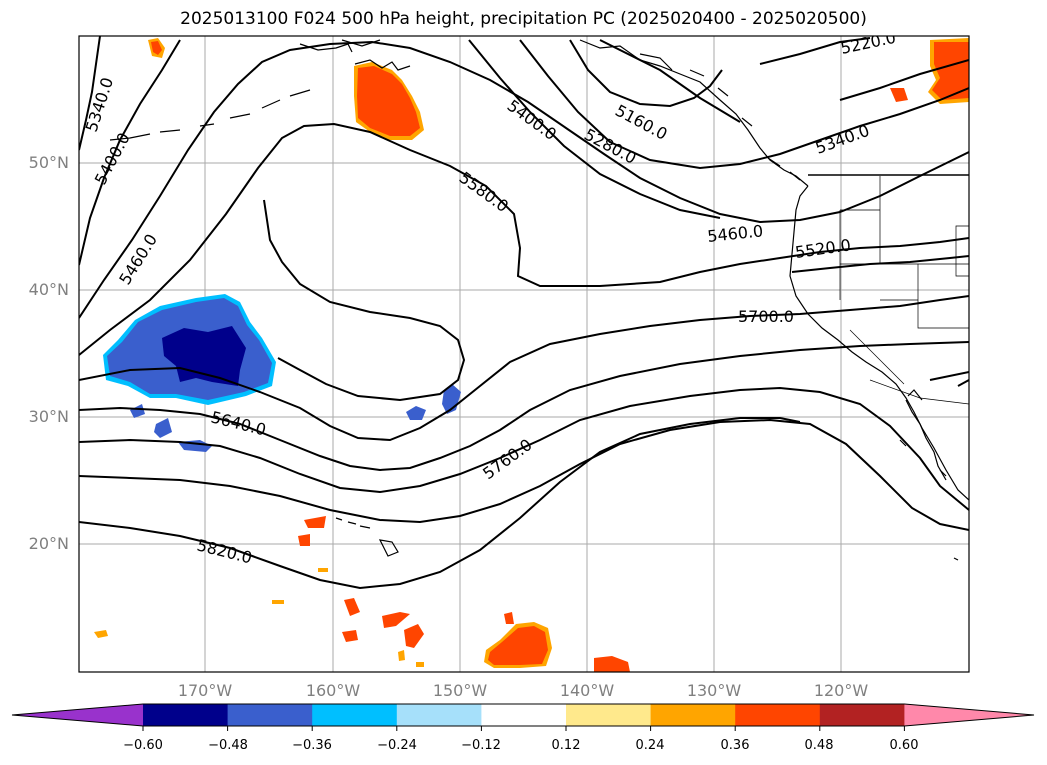 Image resolution: width=1047 pixels, height=765 pixels. I want to click on contour-label: 5280.0, so click(610, 146).